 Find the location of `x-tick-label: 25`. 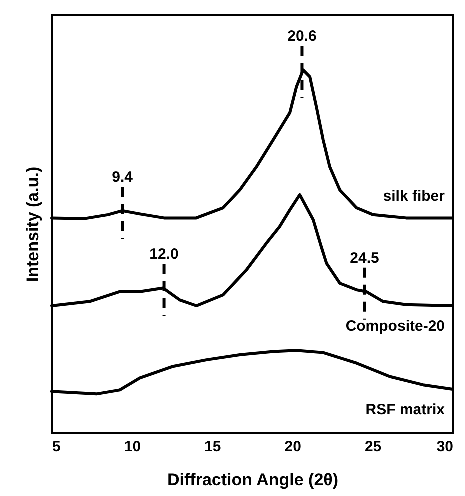

x-tick-label: 25 is located at coordinates (373, 447).